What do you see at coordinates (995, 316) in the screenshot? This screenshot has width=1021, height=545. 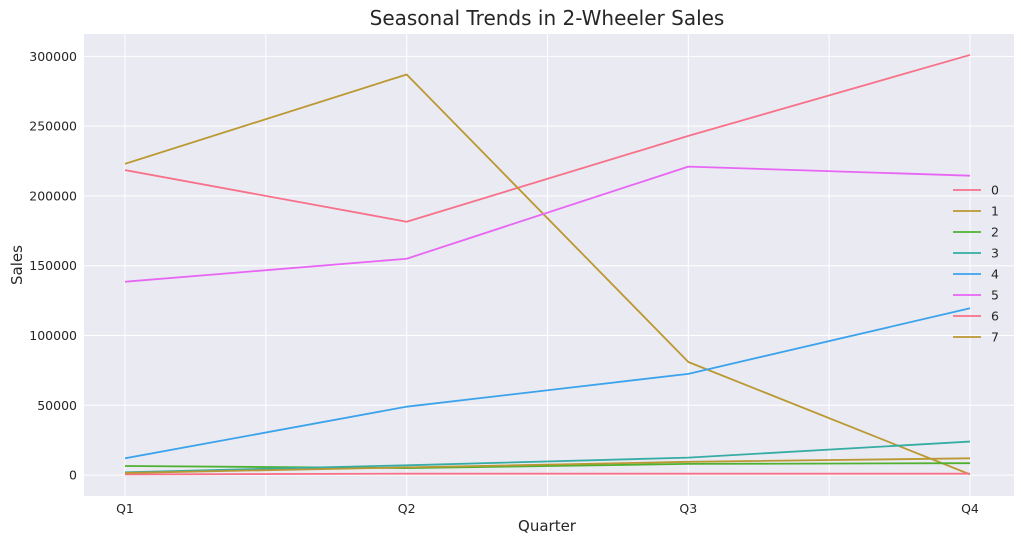 I see `legend-label: 6` at bounding box center [995, 316].